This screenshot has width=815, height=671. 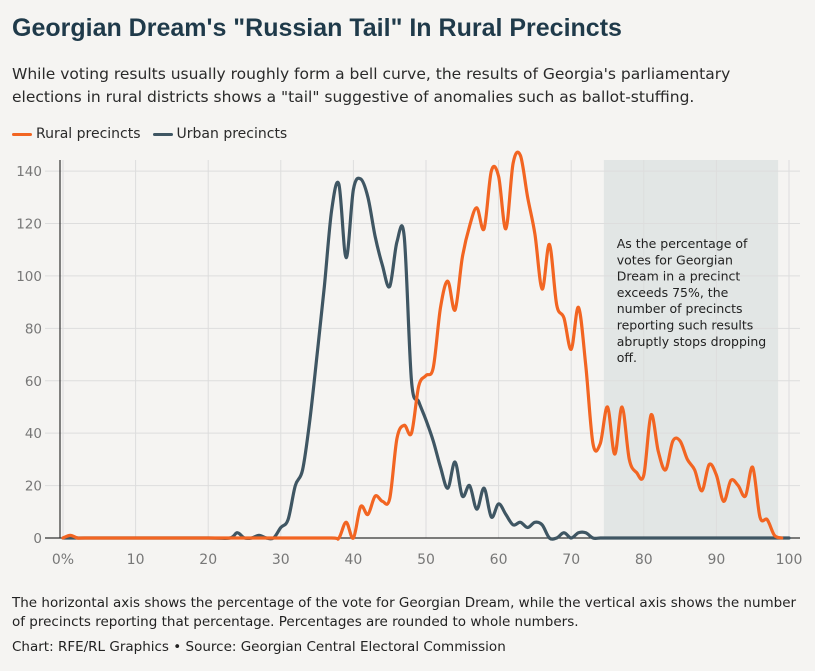 What do you see at coordinates (691, 341) in the screenshot?
I see `annotation-line: abruptly stops dropping` at bounding box center [691, 341].